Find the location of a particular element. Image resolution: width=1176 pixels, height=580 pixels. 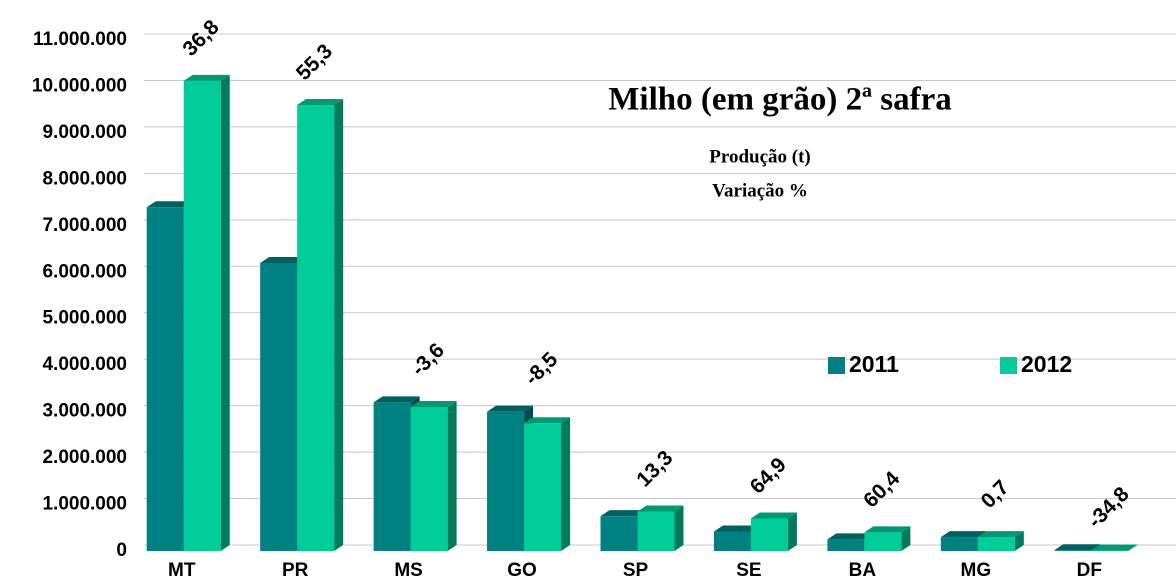

y-tick-label: 9.000.000 is located at coordinates (84, 132).